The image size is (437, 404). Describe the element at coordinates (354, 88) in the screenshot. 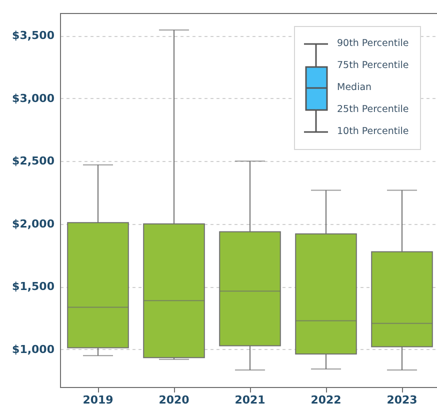

I see `annotation: Median` at that location.